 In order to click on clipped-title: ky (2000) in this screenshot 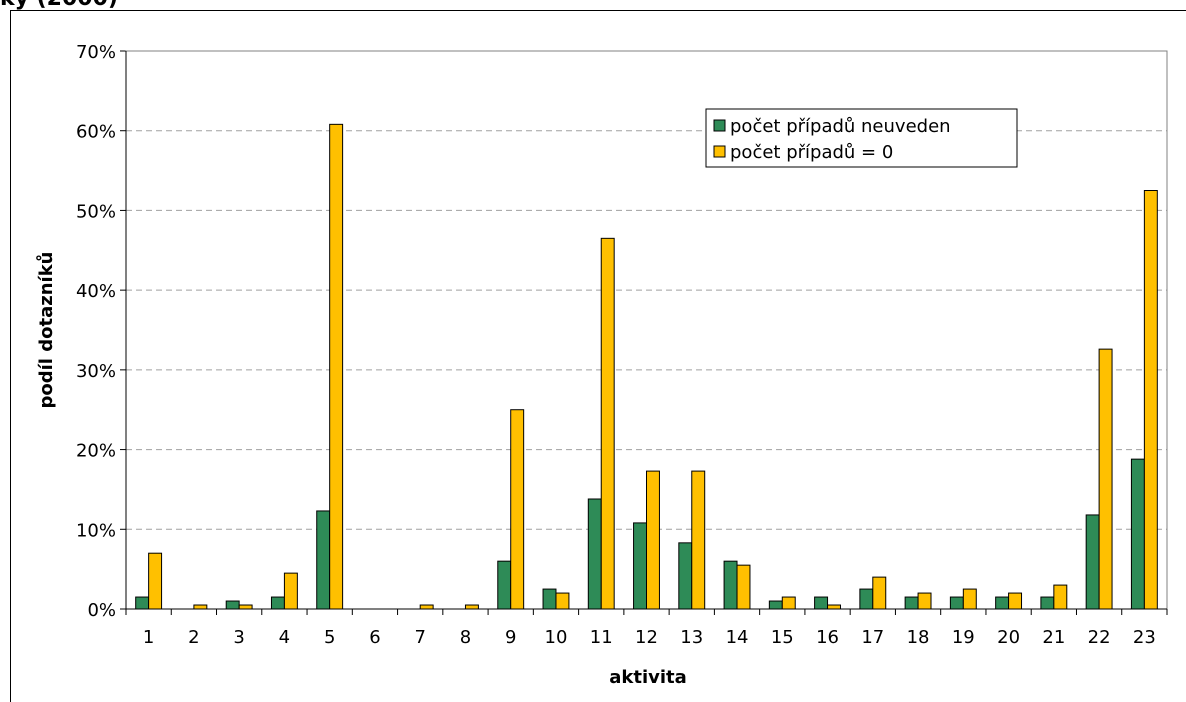, I will do `click(59, 5)`.